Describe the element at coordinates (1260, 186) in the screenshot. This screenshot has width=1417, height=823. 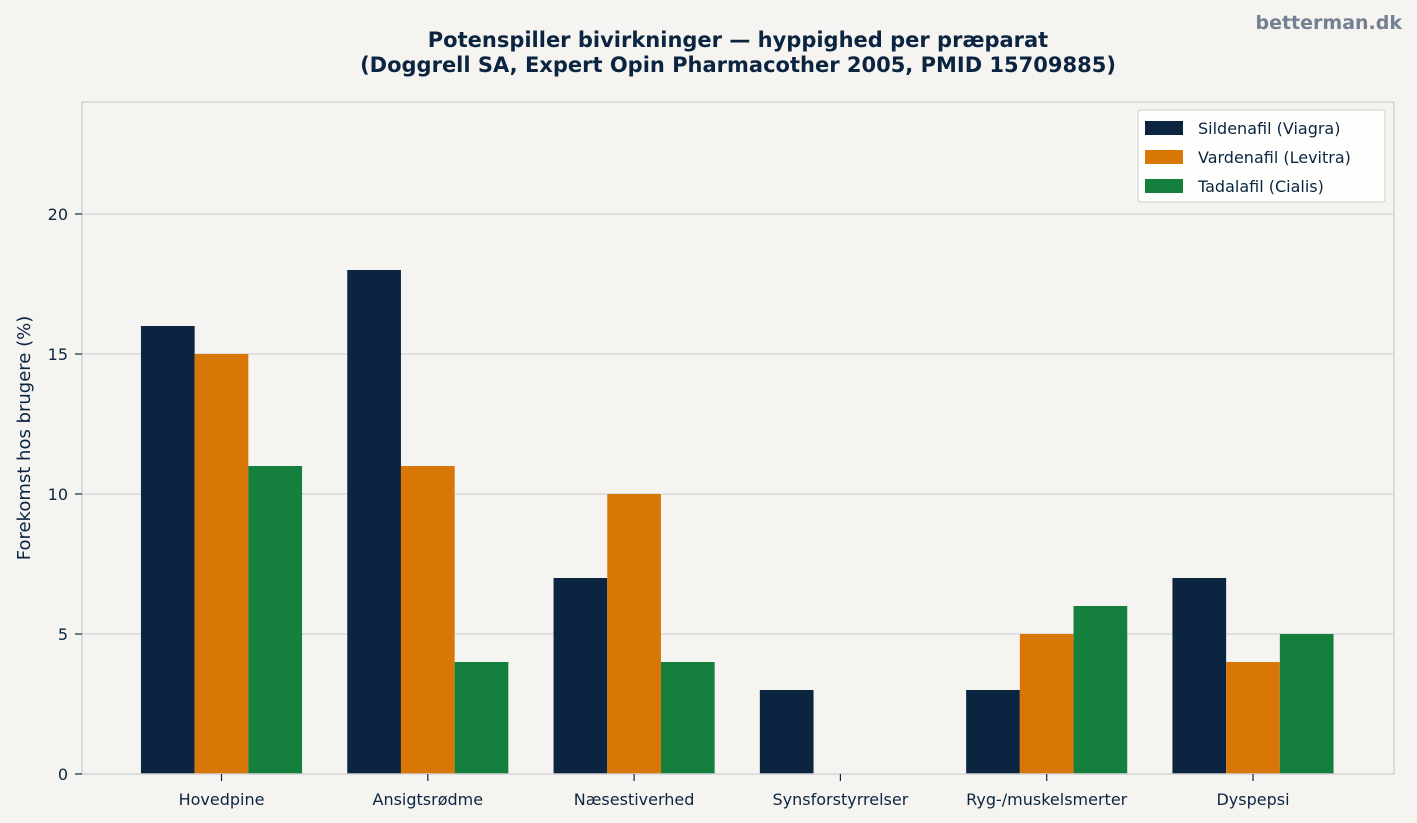
I see `legend-label-2: Tadalafil (Cialis)` at that location.